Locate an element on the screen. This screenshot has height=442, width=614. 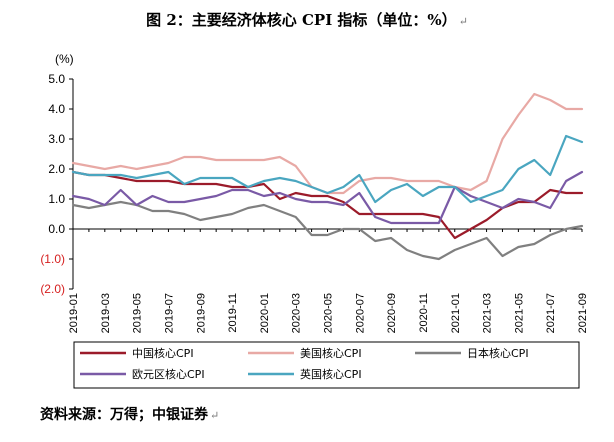
y-tick-label: 1.0 is located at coordinates (56, 199).